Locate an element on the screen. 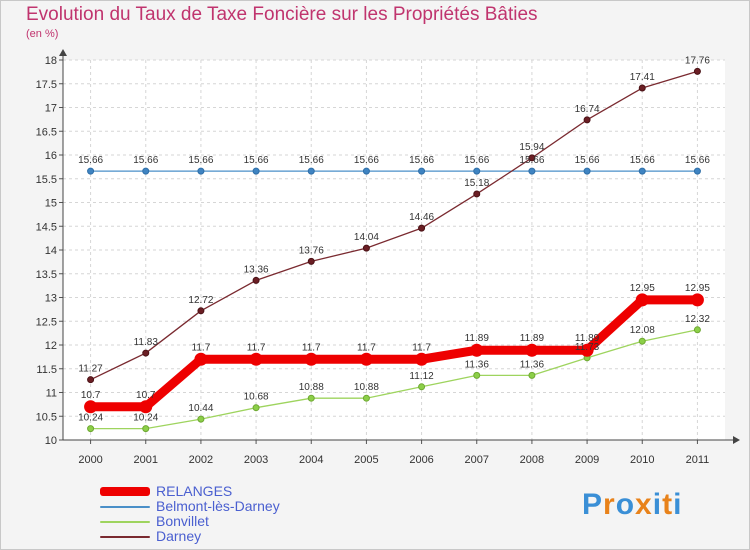 The height and width of the screenshot is (550, 750). data-label-darney: 14.04 is located at coordinates (366, 237).